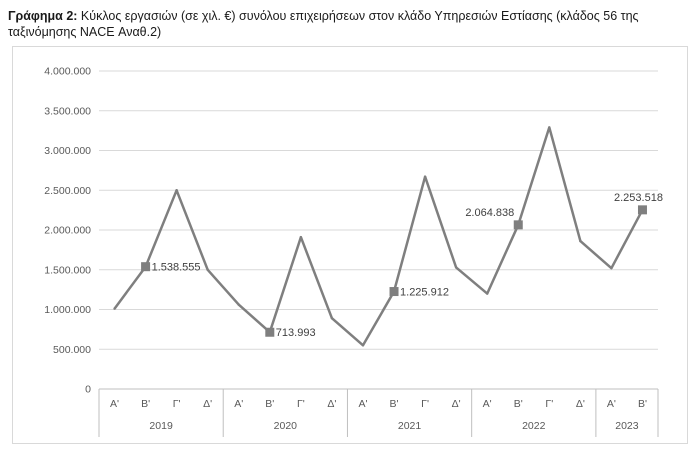 The width and height of the screenshot is (700, 451). I want to click on data-label: 1.538.555, so click(176, 268).